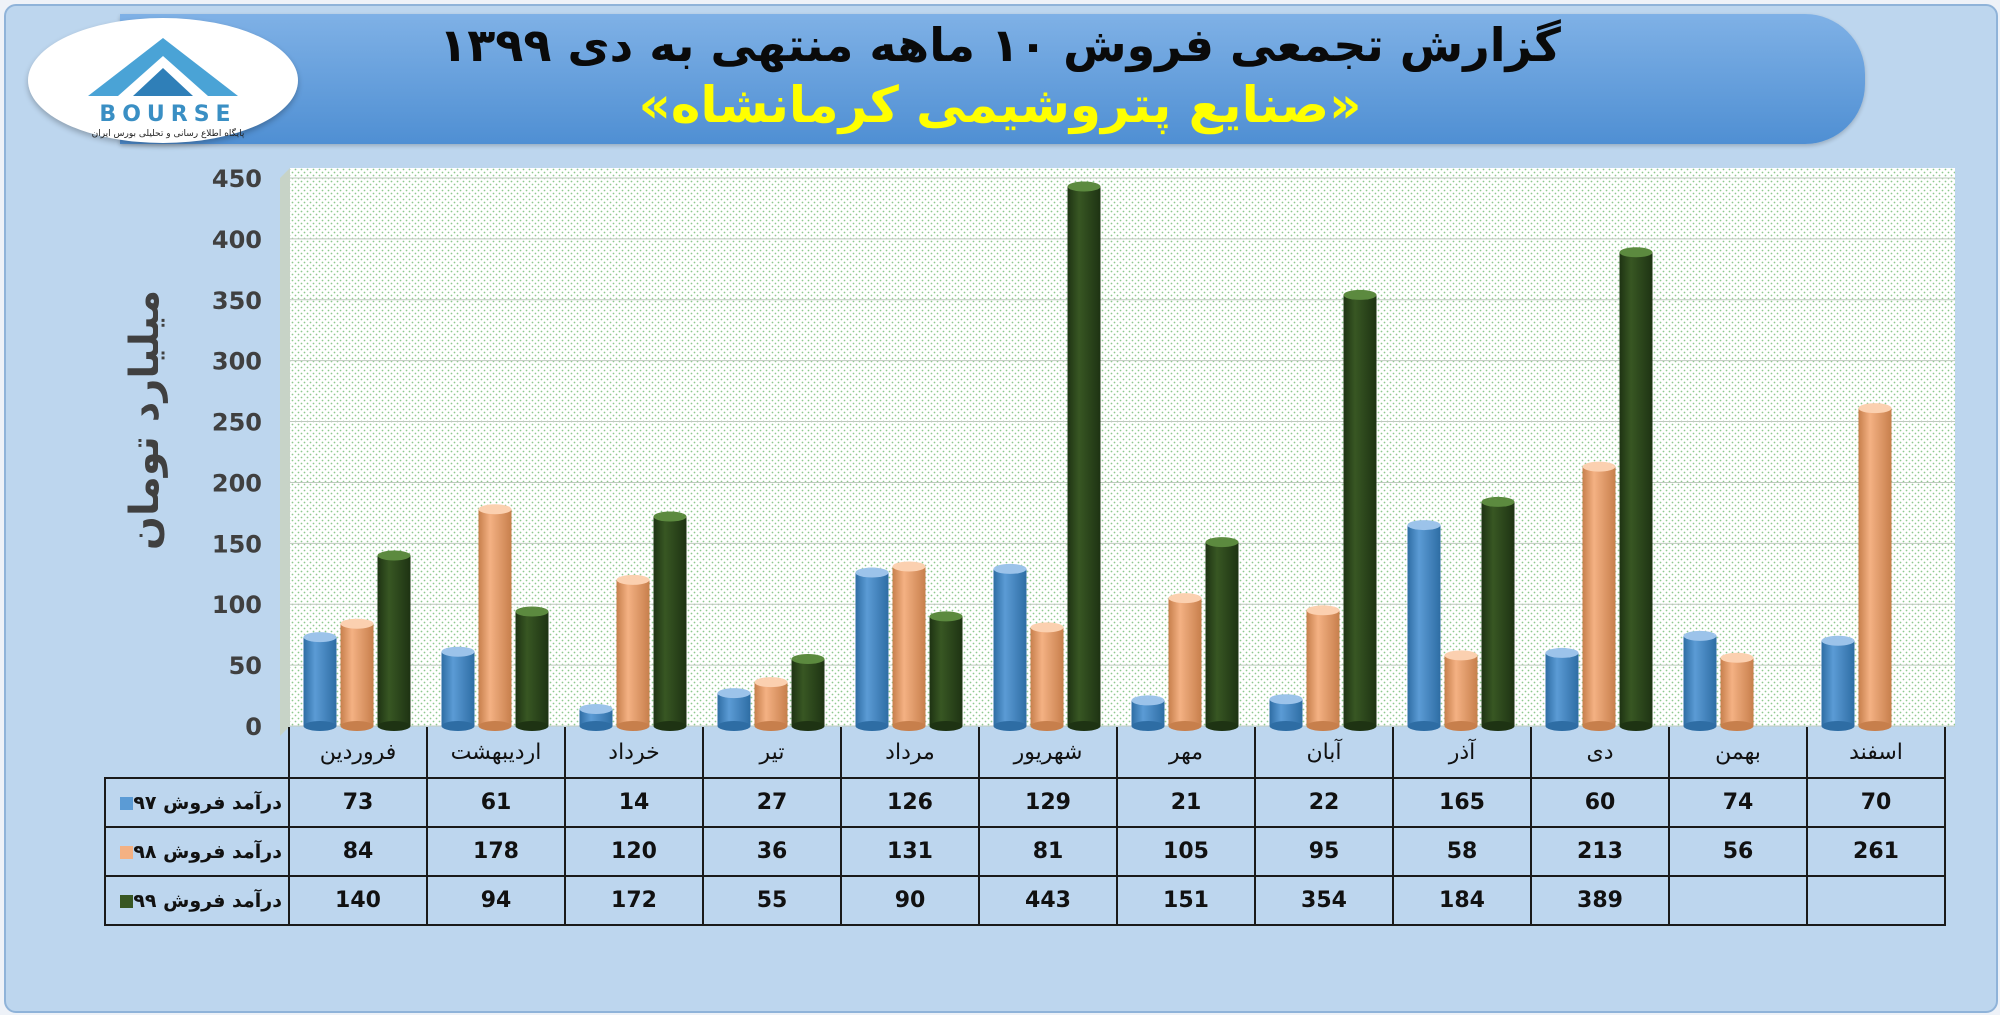 The width and height of the screenshot is (2000, 1015). Describe the element at coordinates (197, 851) in the screenshot. I see `legend-entry: درآمد فروش ۹۸` at that location.